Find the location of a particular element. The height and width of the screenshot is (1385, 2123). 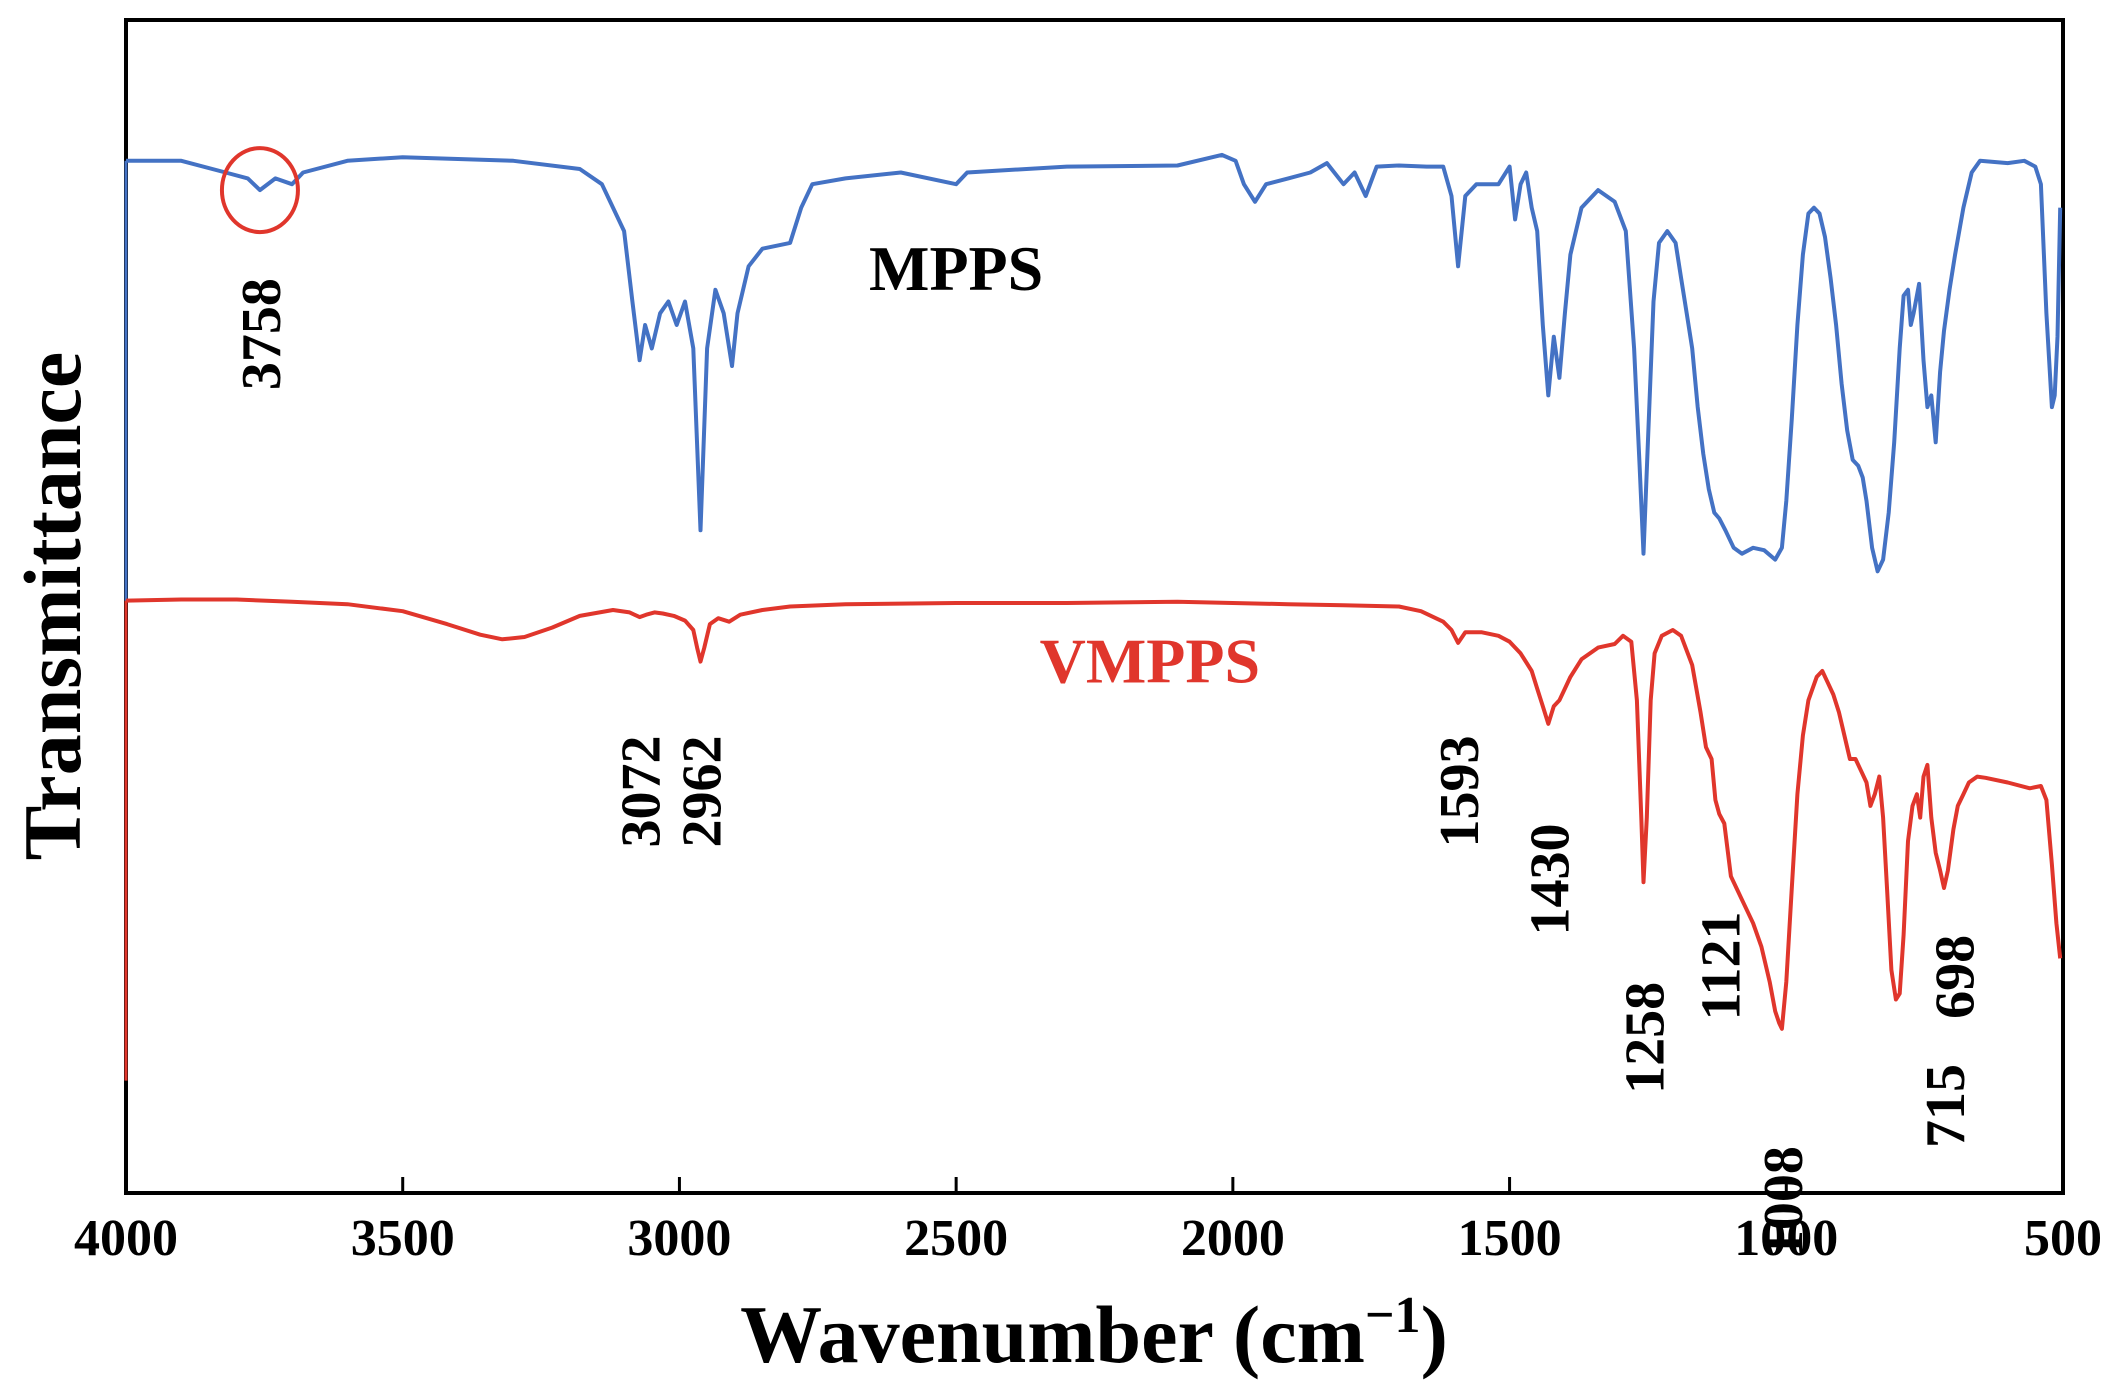

x-axis-title-close: ) is located at coordinates (1434, 1334).